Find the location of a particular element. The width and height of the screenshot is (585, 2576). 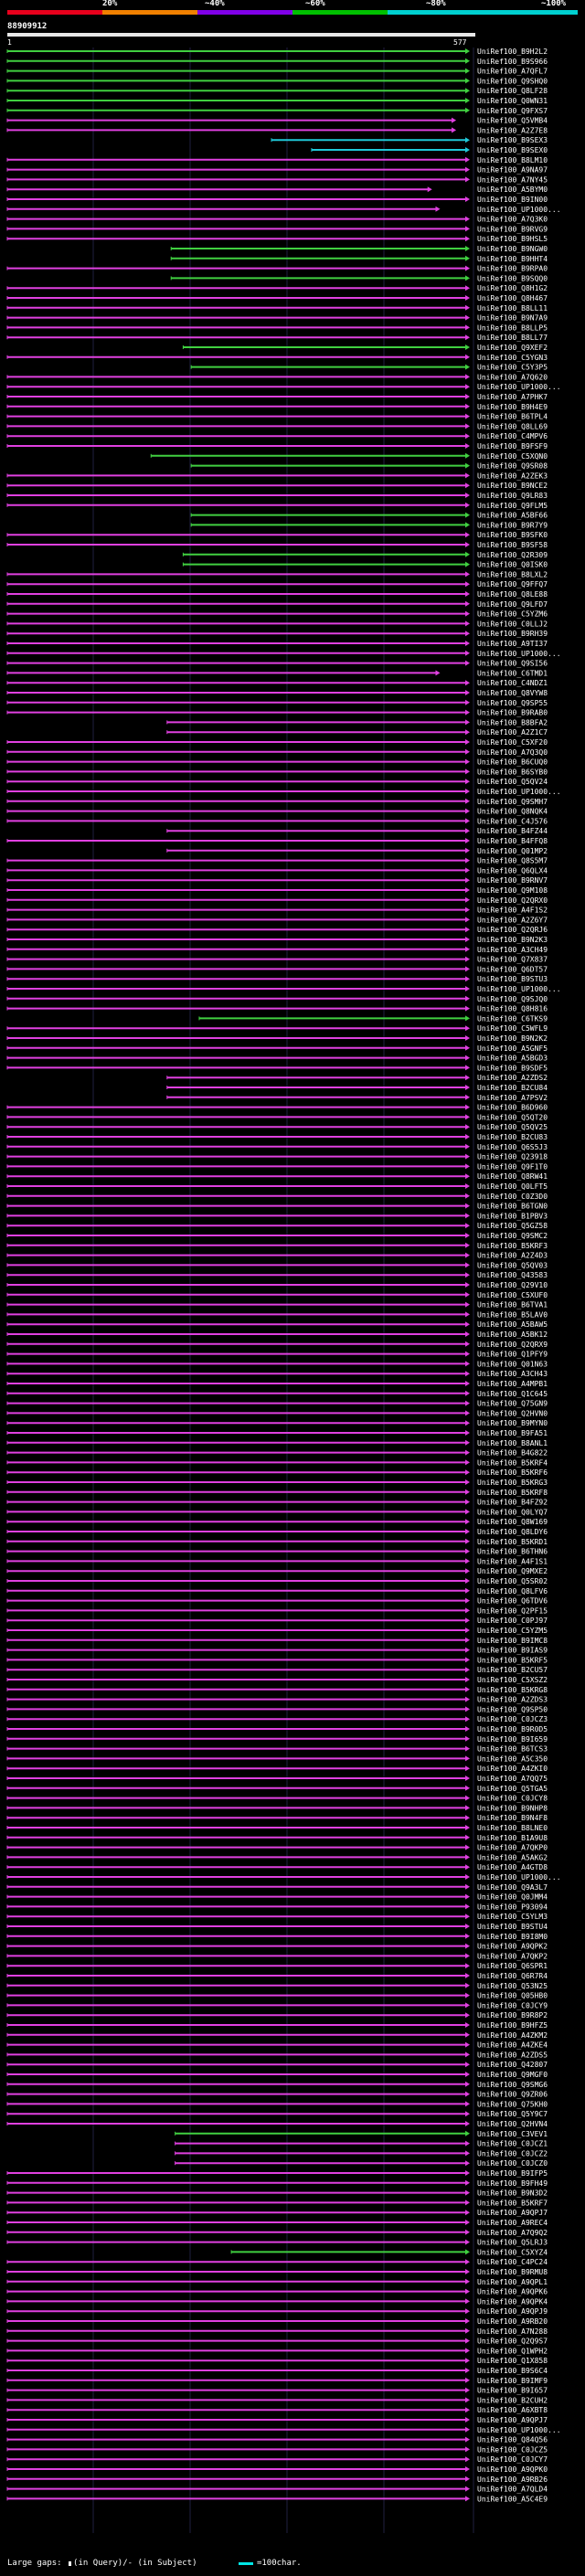

hit-label: UniRef100_Q6QLX4 is located at coordinates (512, 870).